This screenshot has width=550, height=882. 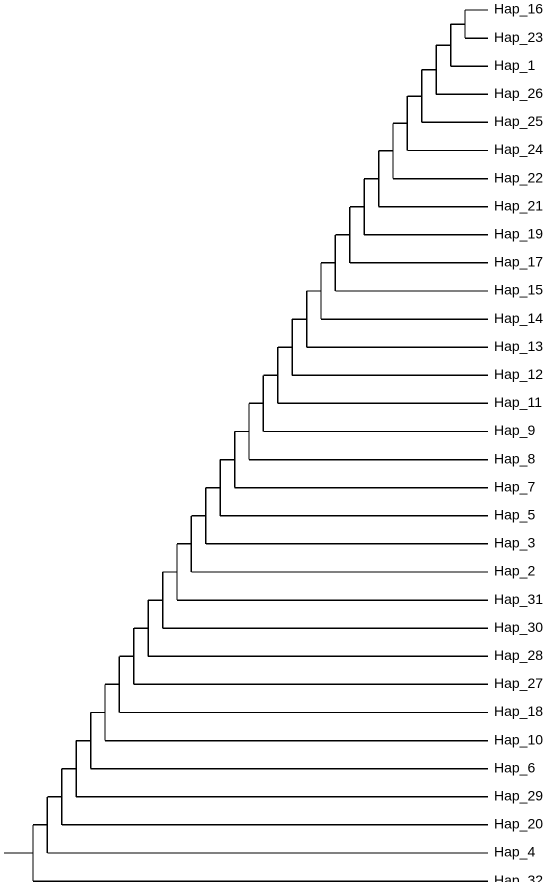 What do you see at coordinates (518, 346) in the screenshot?
I see `leaf-label-hap-13: Hap_13` at bounding box center [518, 346].